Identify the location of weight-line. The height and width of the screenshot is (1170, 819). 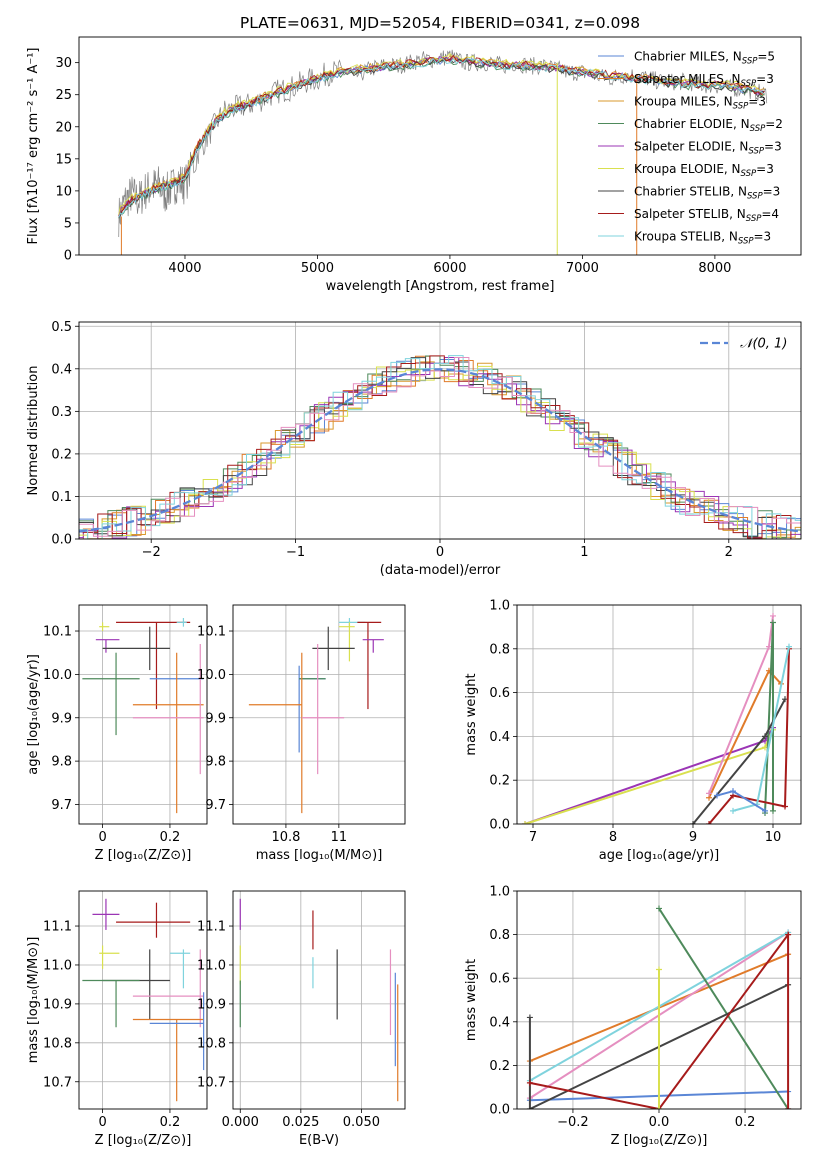
(749, 736).